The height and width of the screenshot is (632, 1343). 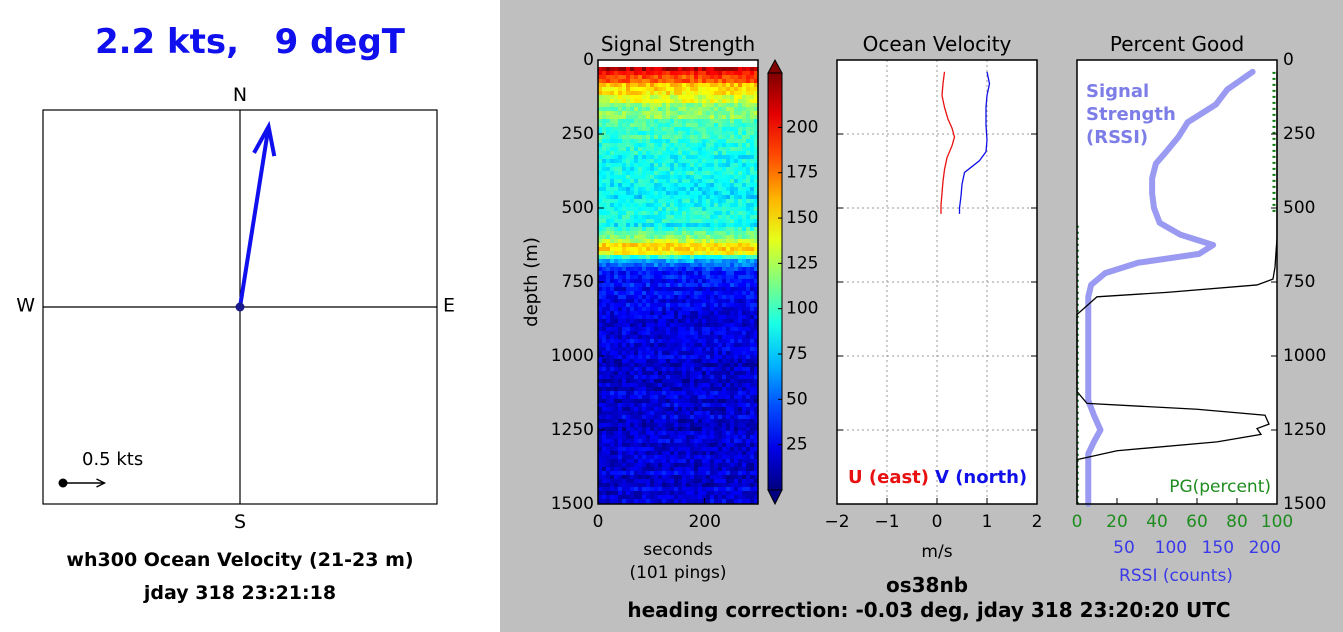 What do you see at coordinates (974, 142) in the screenshot?
I see `v-north-line` at bounding box center [974, 142].